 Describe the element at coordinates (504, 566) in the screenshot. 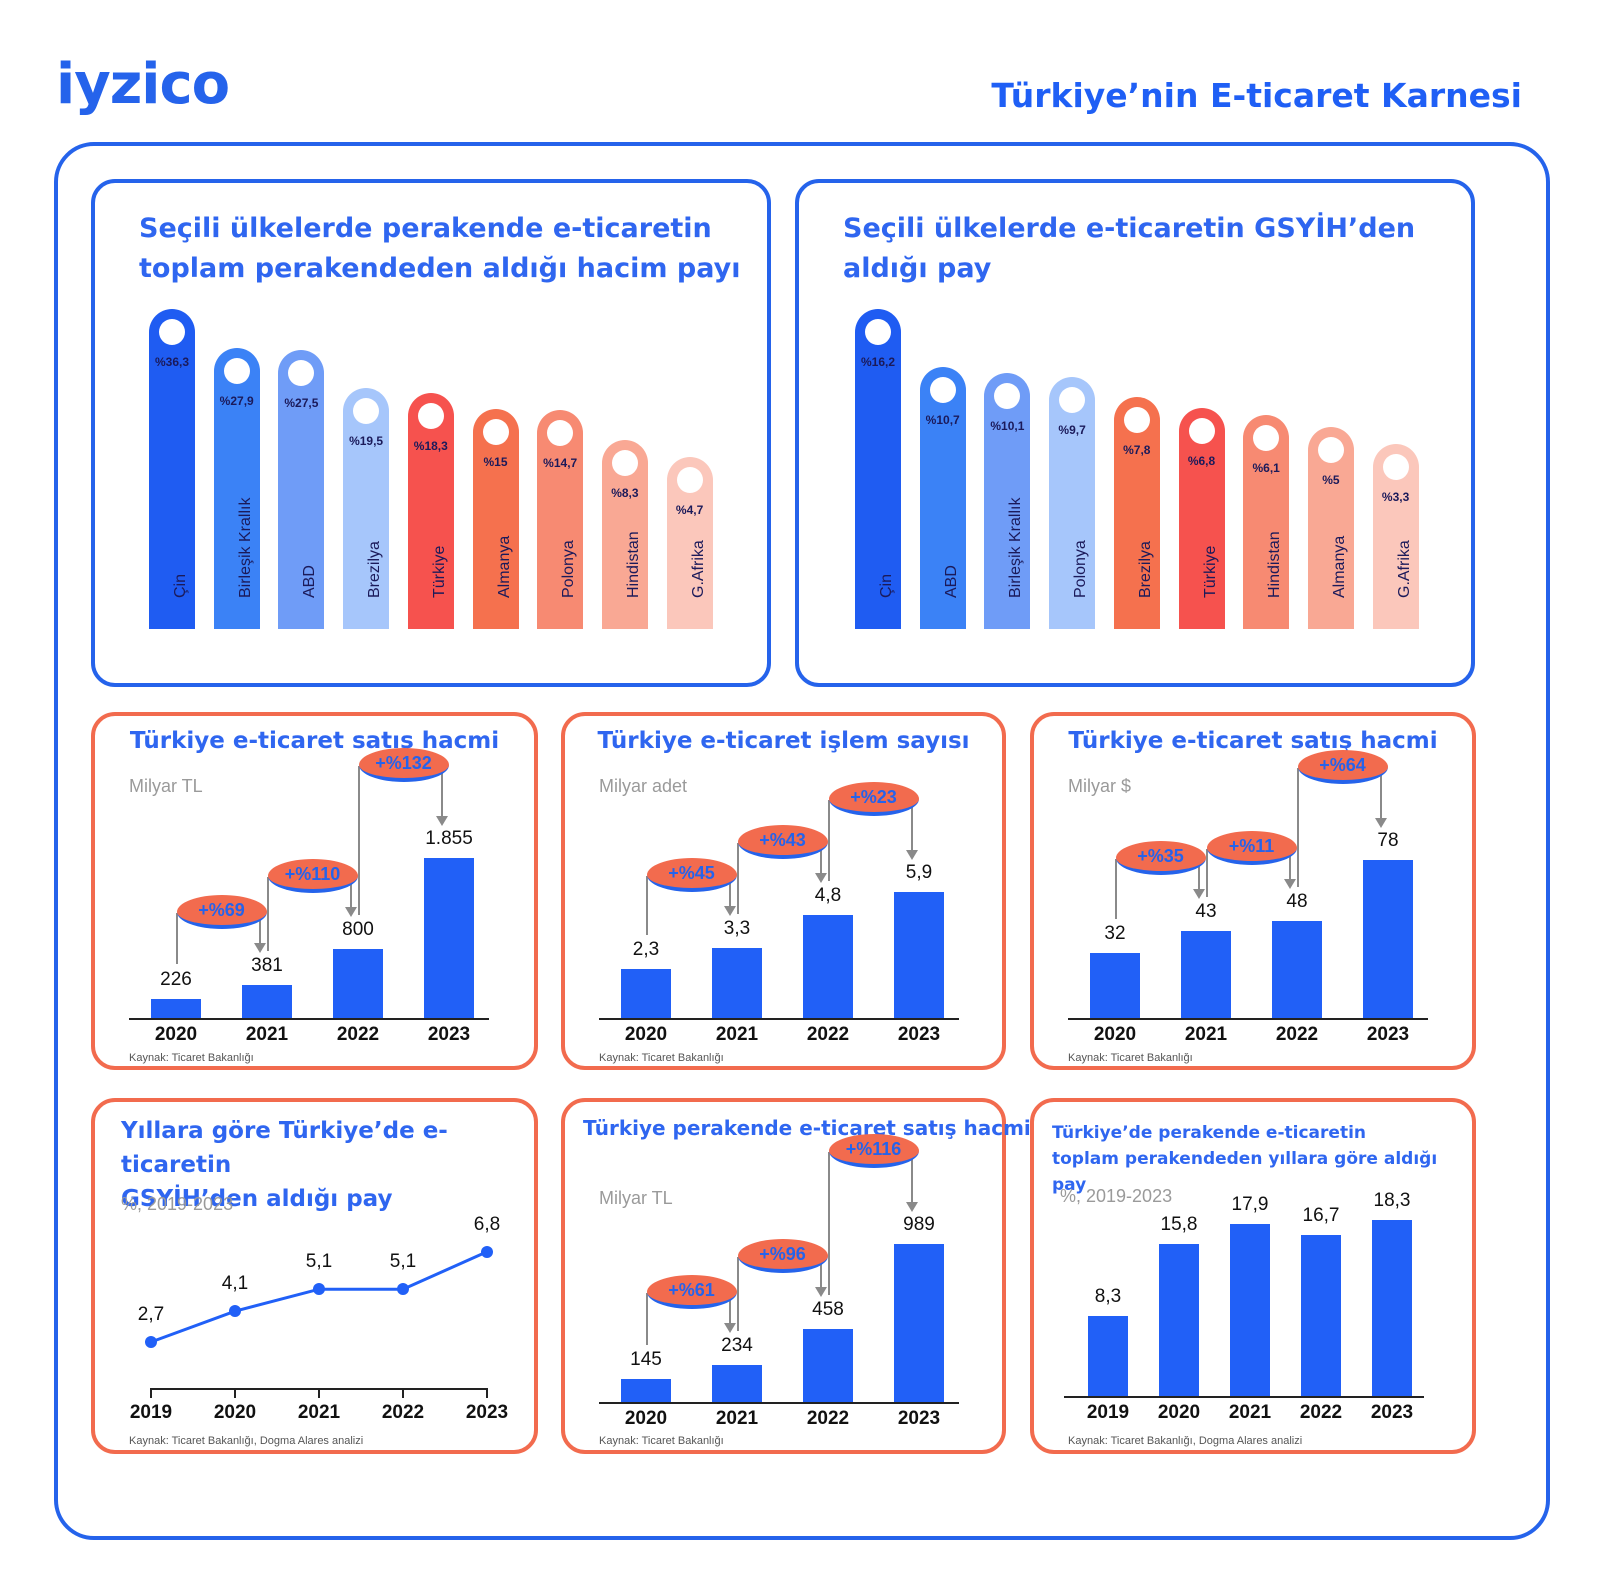

I see `pill-country: Almanya` at that location.